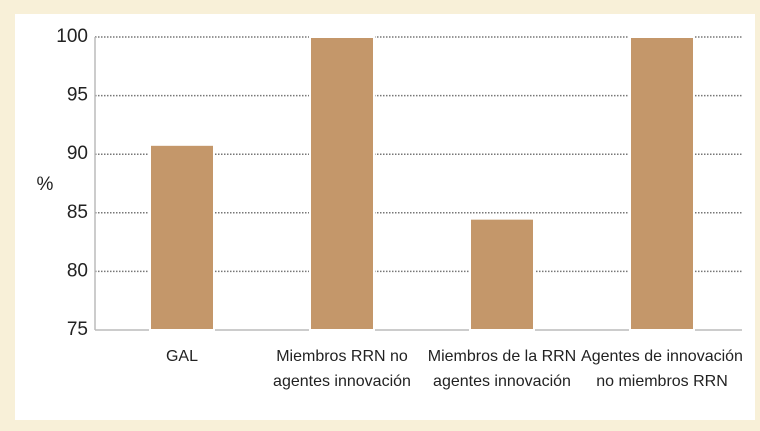 Image resolution: width=760 pixels, height=431 pixels. I want to click on y-tick-label: 95, so click(77, 95).